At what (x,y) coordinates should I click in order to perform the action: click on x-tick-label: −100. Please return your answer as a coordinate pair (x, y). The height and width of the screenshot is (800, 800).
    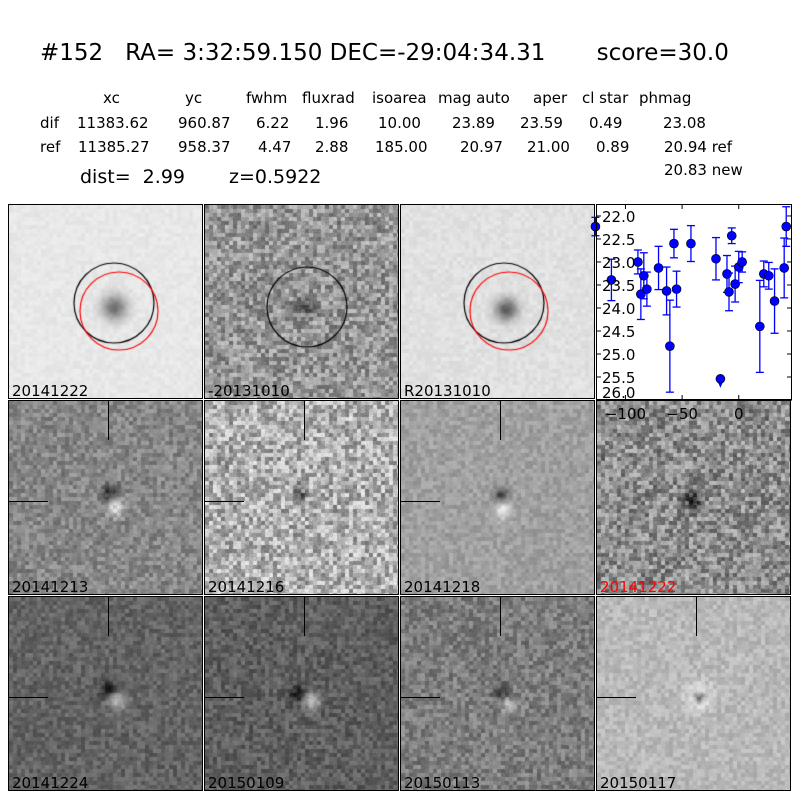
    Looking at the image, I should click on (625, 414).